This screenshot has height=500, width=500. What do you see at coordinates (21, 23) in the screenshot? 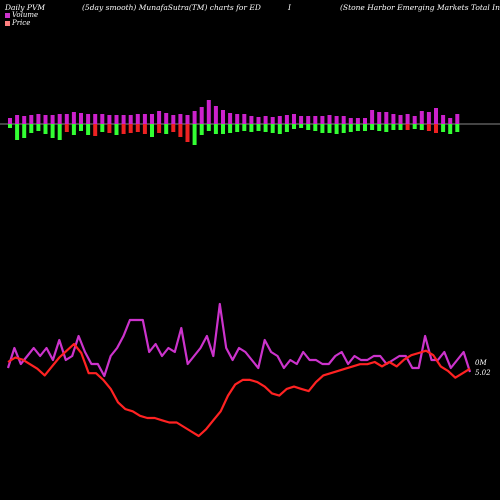
I see `legend-price-label: Price` at bounding box center [21, 23].